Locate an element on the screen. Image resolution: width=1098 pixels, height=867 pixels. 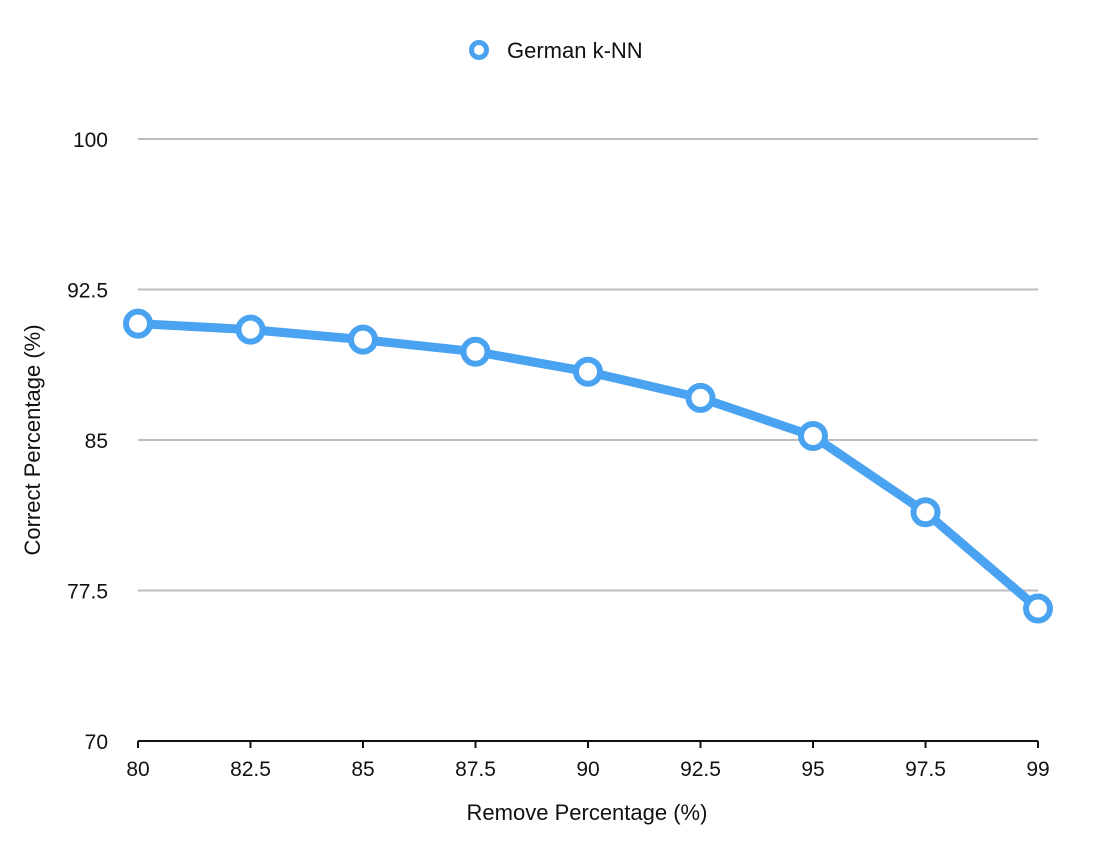
legend-marker is located at coordinates (479, 50).